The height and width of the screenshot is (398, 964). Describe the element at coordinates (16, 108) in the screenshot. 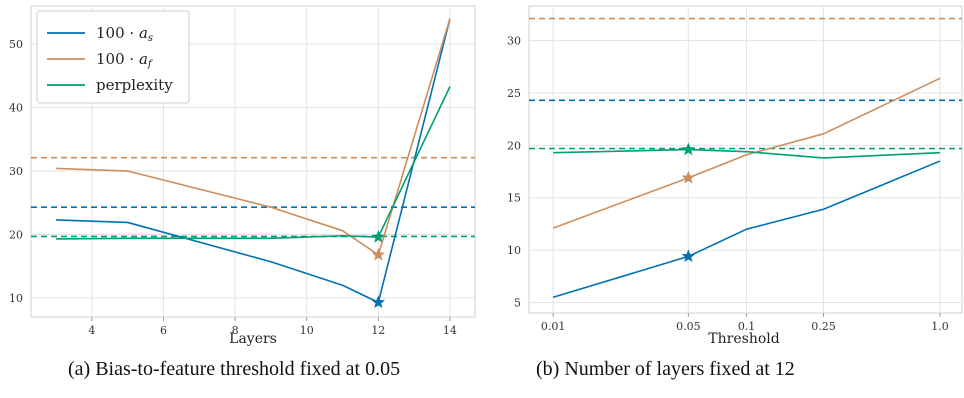

I see `y-tick-label: 40` at that location.